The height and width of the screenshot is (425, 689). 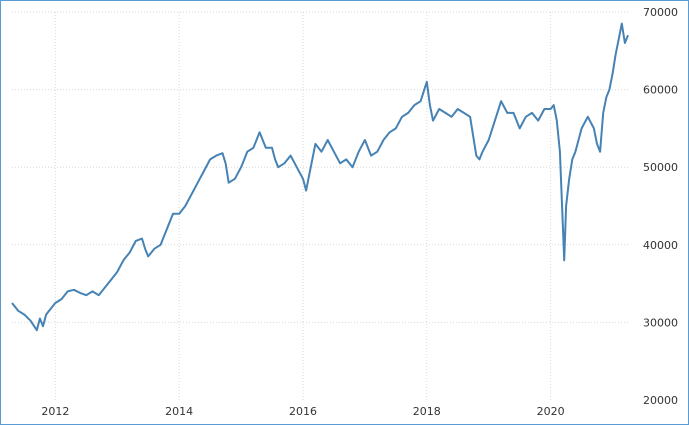 I want to click on y-tick-label: 70000, so click(x=660, y=12).